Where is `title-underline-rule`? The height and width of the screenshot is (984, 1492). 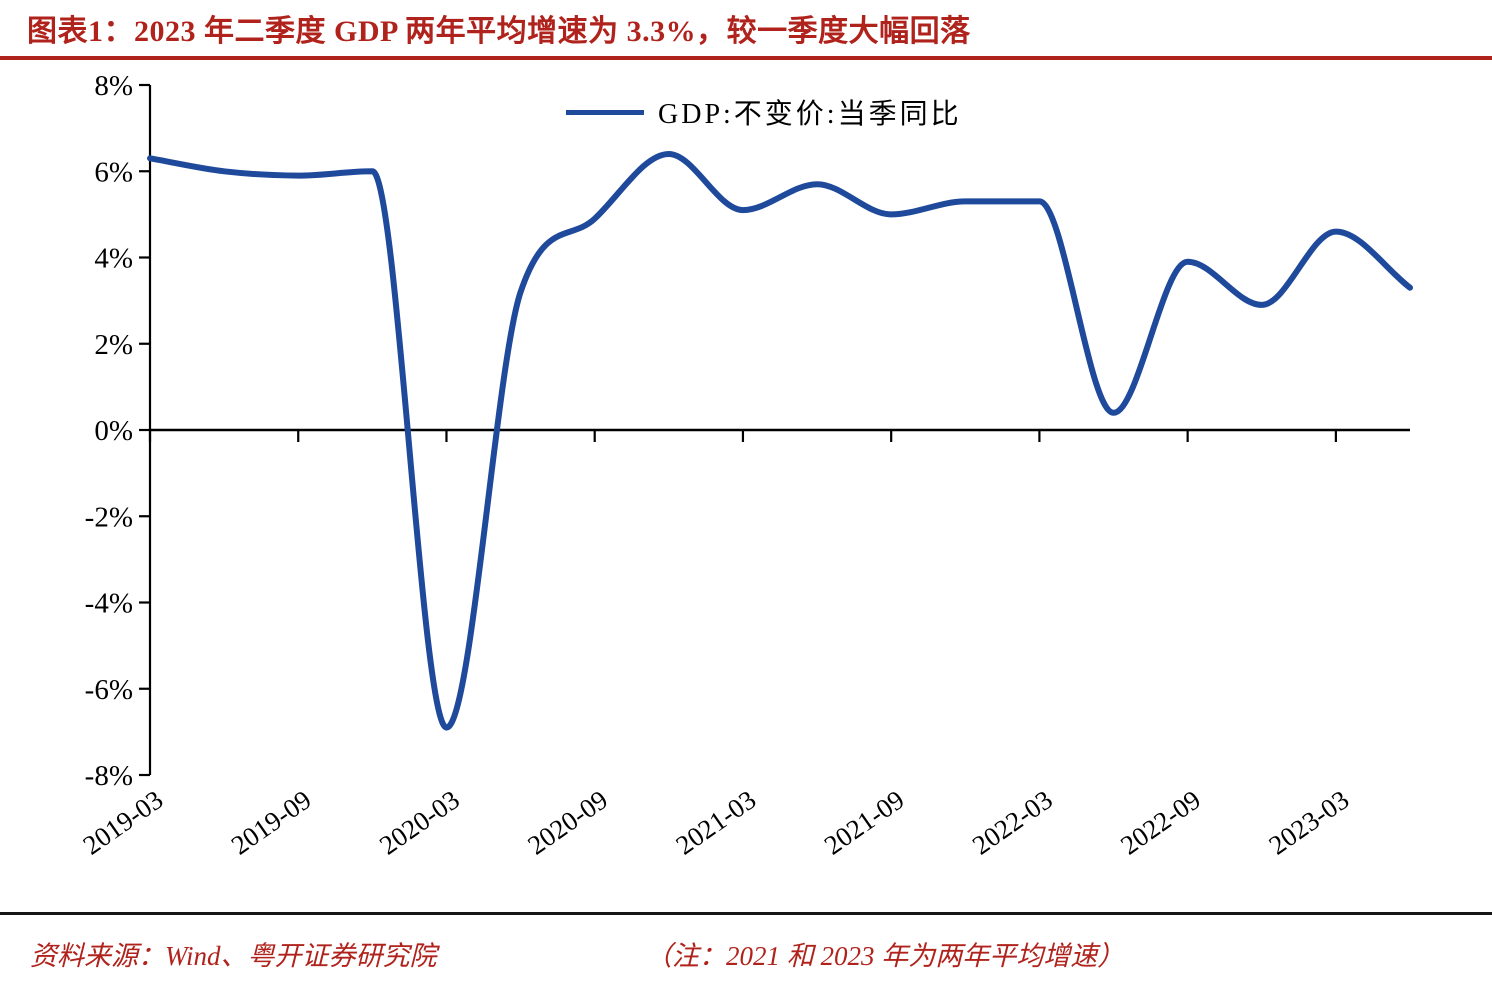 title-underline-rule is located at coordinates (746, 58).